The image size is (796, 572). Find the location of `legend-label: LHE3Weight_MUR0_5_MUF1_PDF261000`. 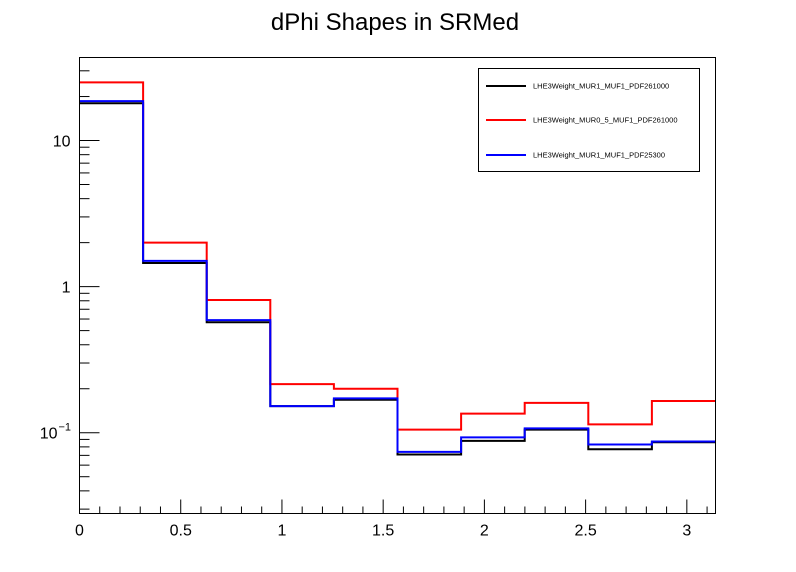

legend-label: LHE3Weight_MUR0_5_MUF1_PDF261000 is located at coordinates (605, 120).